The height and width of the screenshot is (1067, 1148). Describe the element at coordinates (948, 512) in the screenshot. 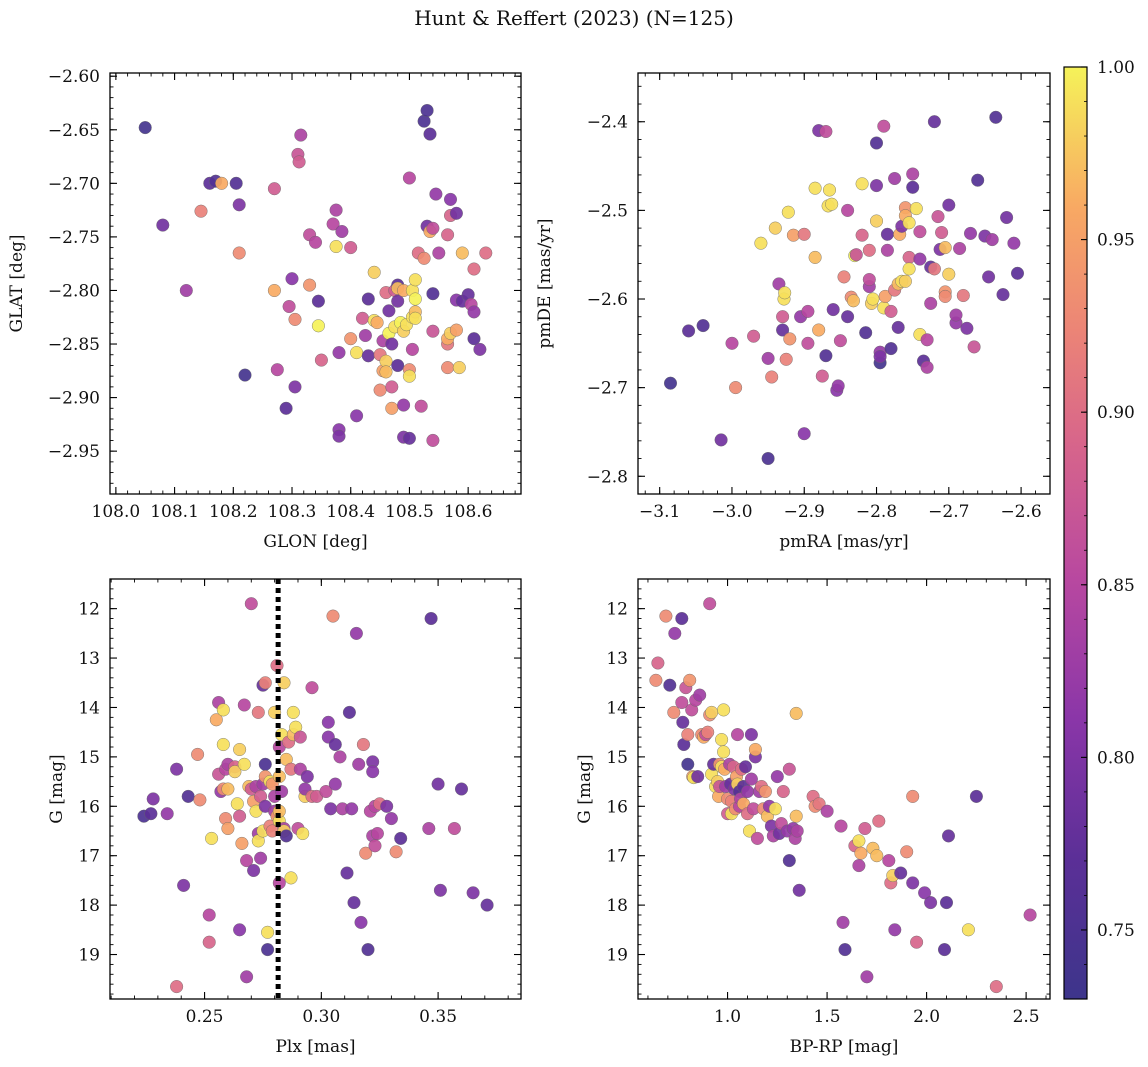

I see `x-tick-label: −2.7` at that location.